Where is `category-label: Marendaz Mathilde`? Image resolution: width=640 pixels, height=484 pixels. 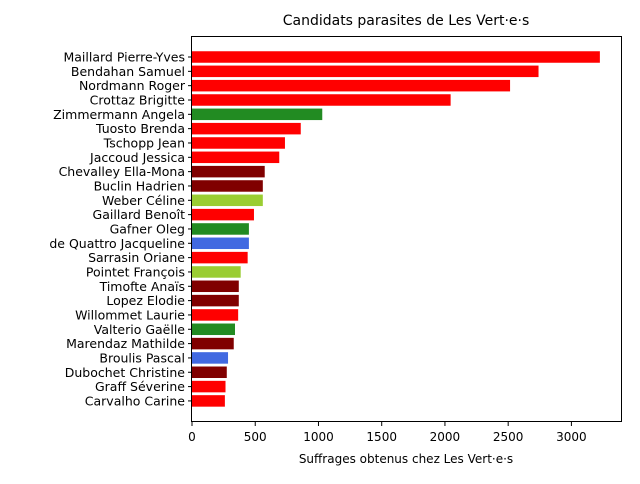 category-label: Marendaz Mathilde is located at coordinates (125, 343).